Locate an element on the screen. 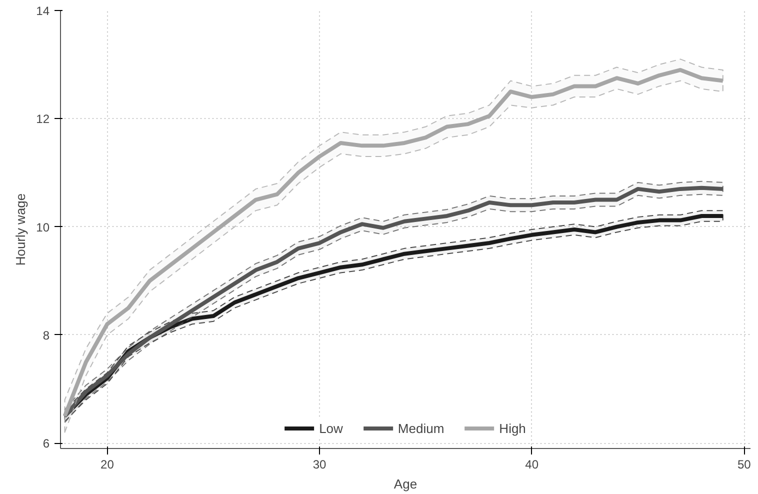 The image size is (758, 494). y-tick-label: 14 is located at coordinates (43, 11).